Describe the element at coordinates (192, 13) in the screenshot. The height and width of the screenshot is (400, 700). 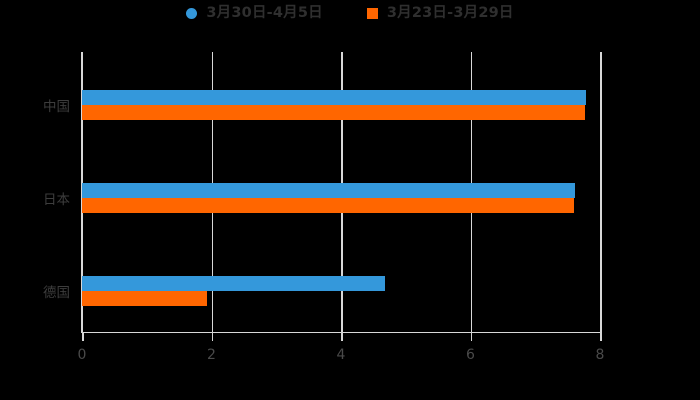
I see `legend-dot-icon` at that location.